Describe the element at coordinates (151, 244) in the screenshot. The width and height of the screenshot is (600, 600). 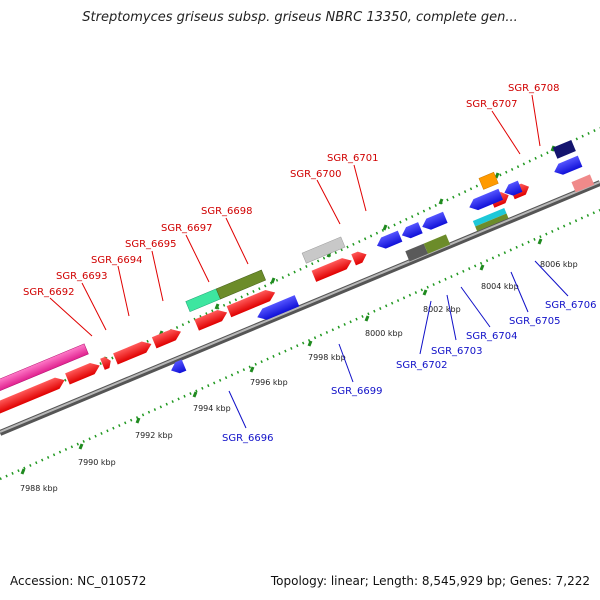
I see `gene-label: SGR_6695` at that location.